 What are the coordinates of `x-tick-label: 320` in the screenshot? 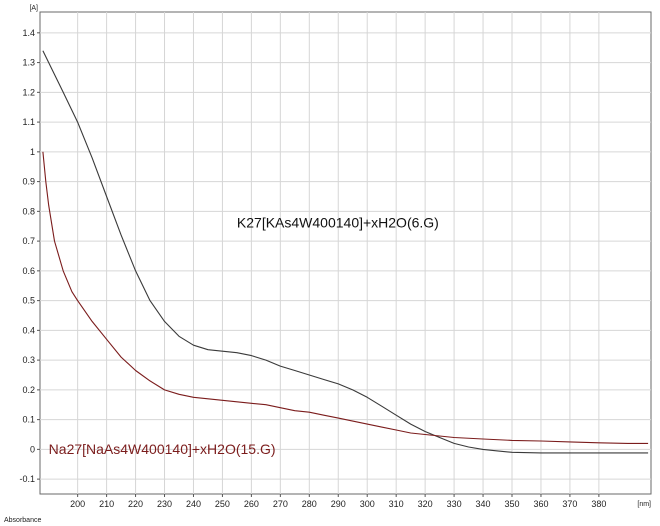 It's located at (425, 504).